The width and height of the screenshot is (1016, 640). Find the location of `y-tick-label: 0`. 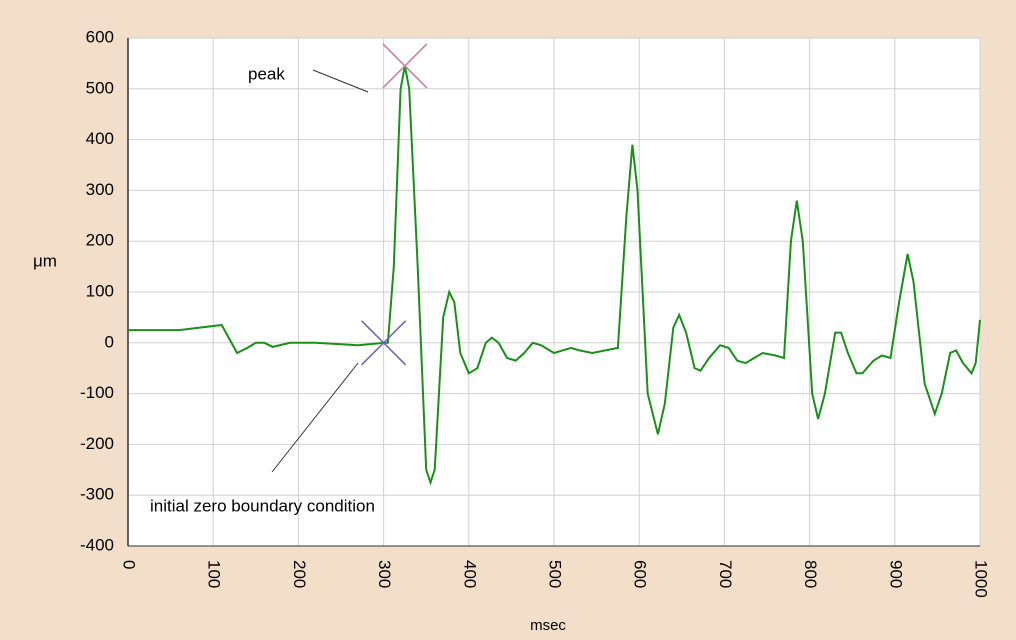

y-tick-label: 0 is located at coordinates (109, 341).